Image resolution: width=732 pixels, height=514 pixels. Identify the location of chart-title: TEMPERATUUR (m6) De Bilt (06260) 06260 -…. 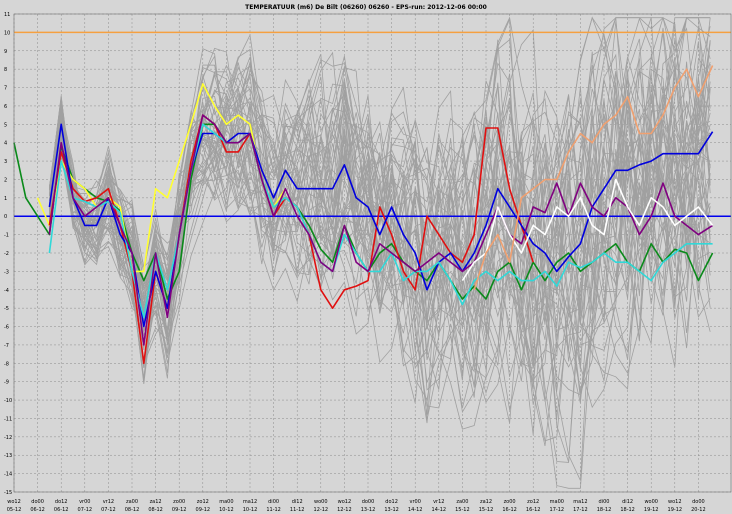
(366, 7).